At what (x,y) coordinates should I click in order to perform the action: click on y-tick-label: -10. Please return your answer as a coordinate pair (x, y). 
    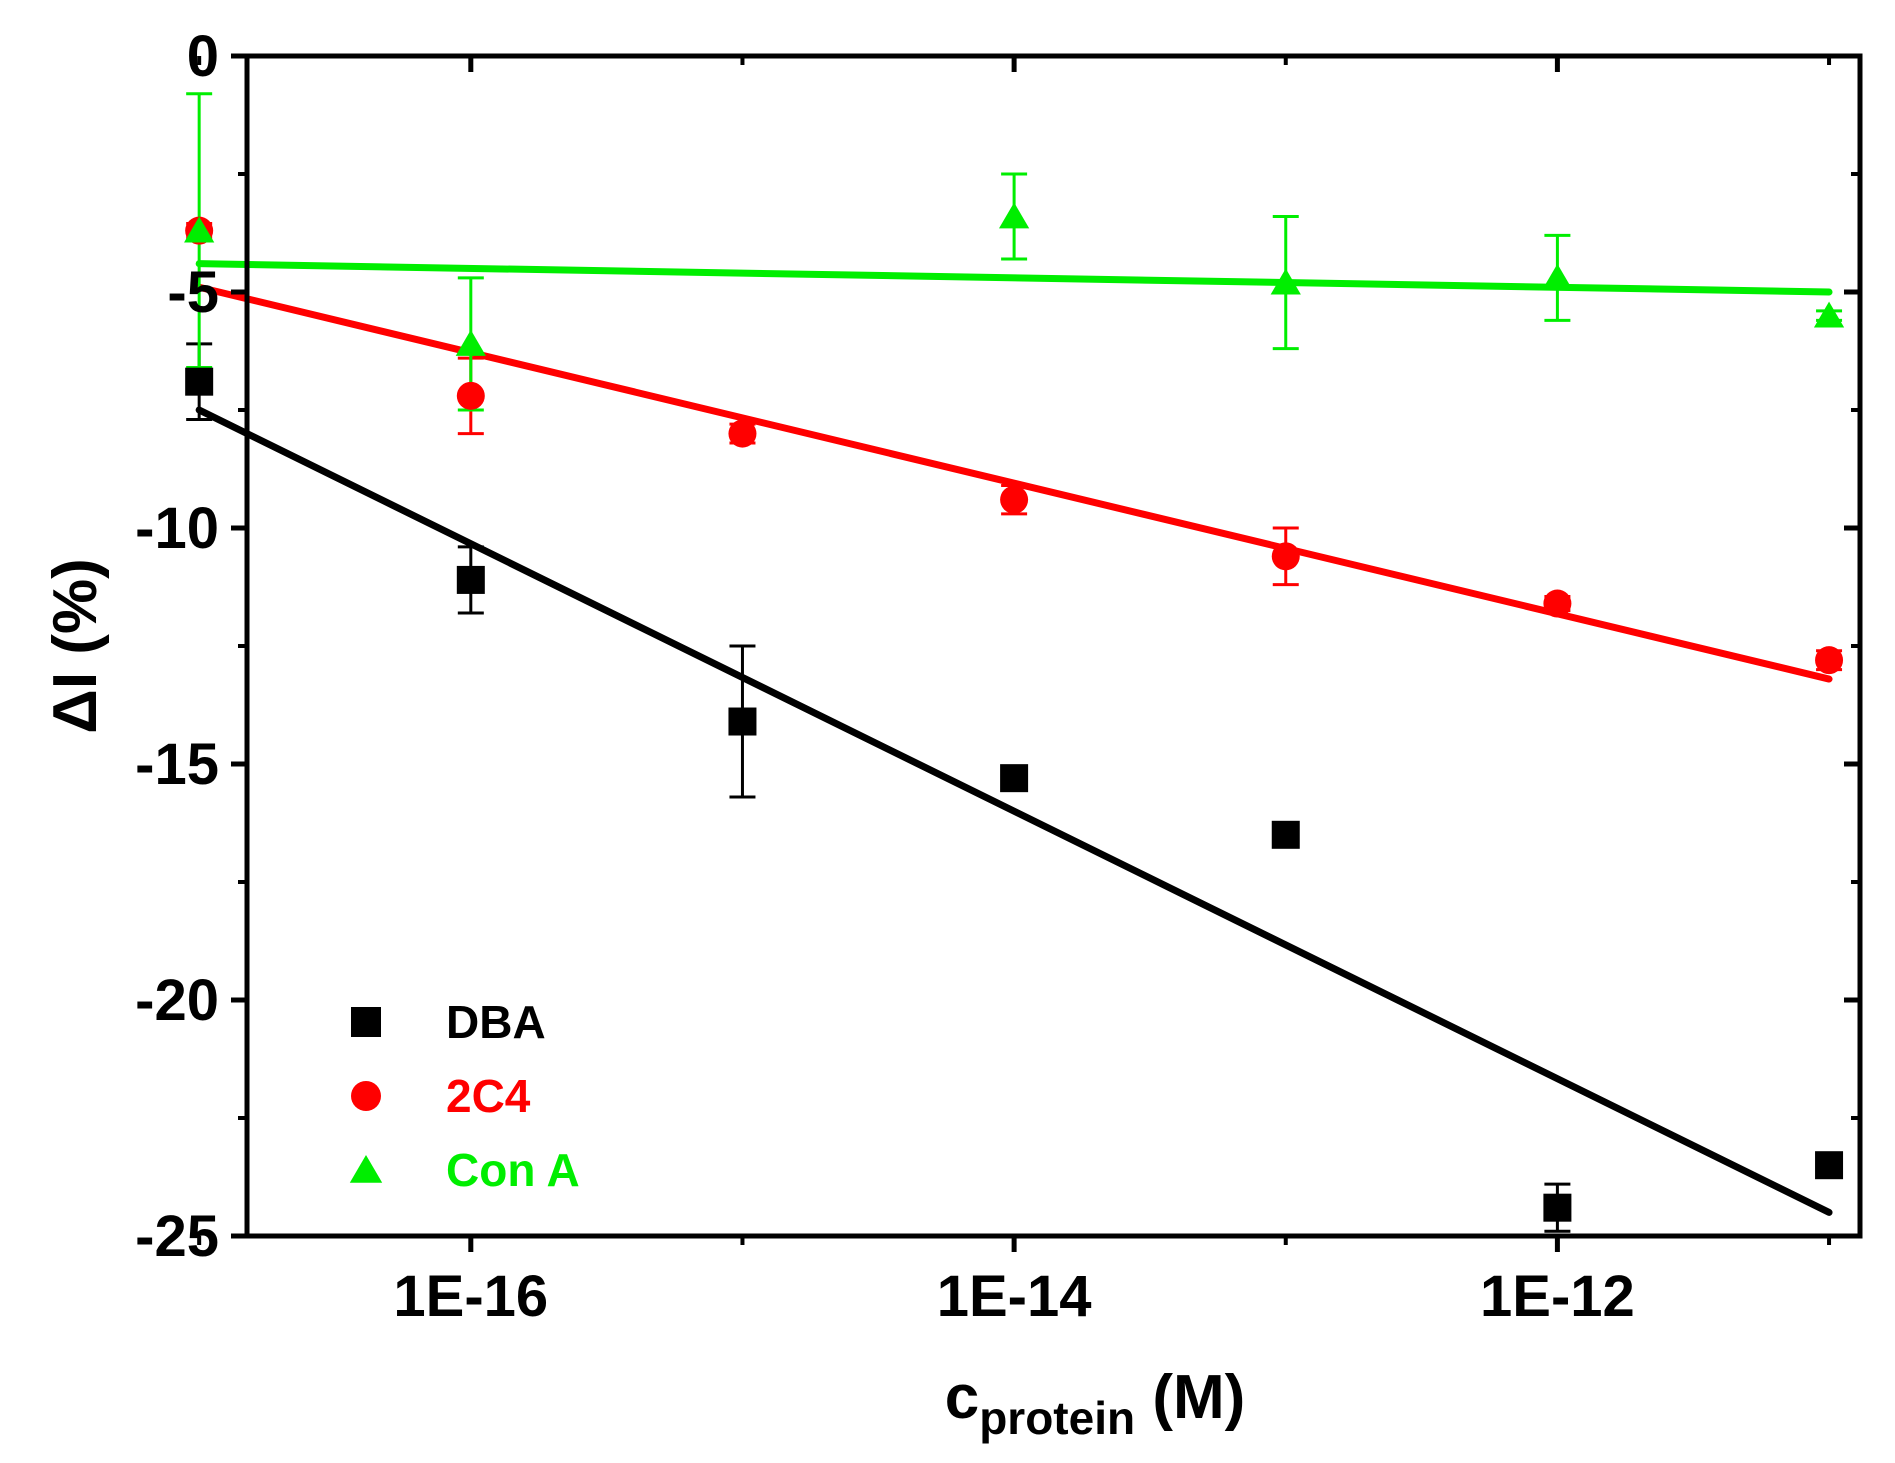
    Looking at the image, I should click on (177, 528).